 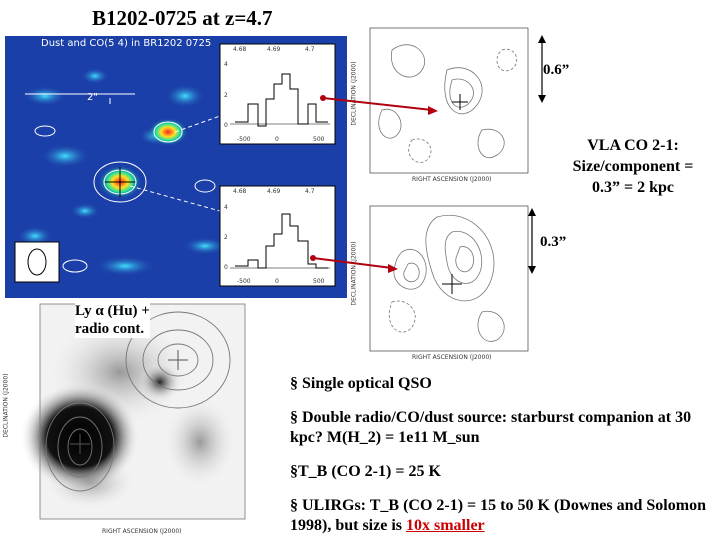 What do you see at coordinates (110, 329) in the screenshot?
I see `optical-label-line2: radio cont.` at bounding box center [110, 329].